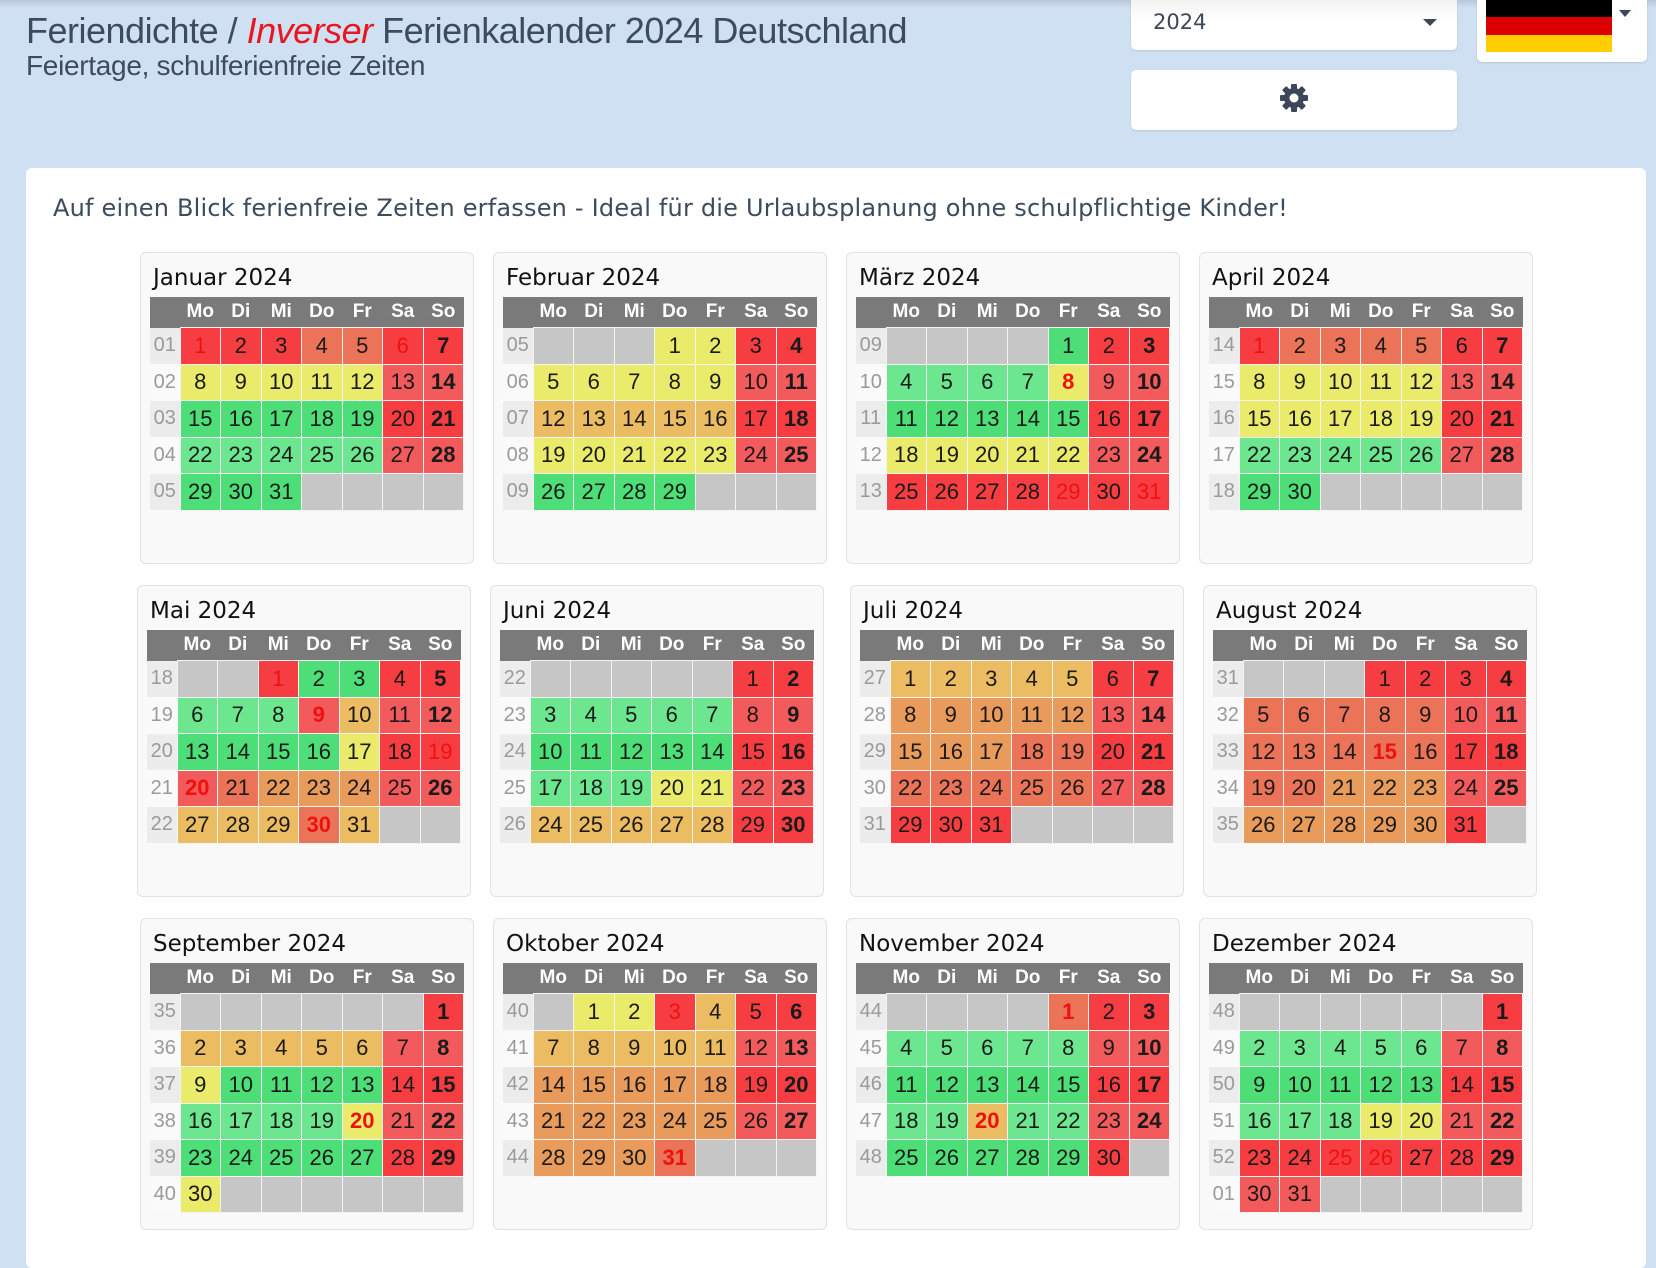  What do you see at coordinates (987, 1048) in the screenshot?
I see `day-cell: 6` at bounding box center [987, 1048].